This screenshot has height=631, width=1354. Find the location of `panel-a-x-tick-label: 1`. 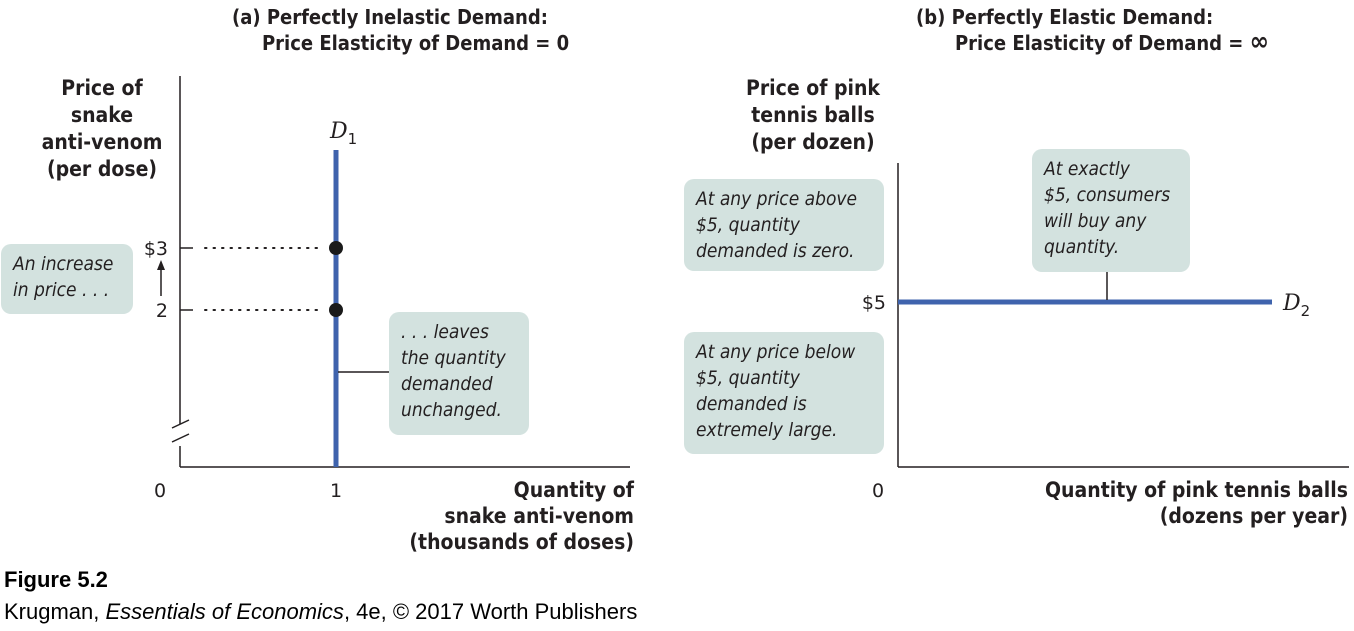

panel-a-x-tick-label: 1 is located at coordinates (336, 491).